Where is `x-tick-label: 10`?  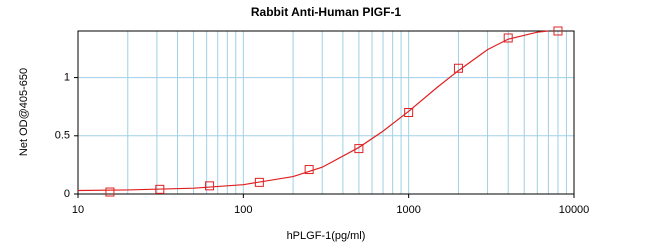
x-tick-label: 10 is located at coordinates (78, 210).